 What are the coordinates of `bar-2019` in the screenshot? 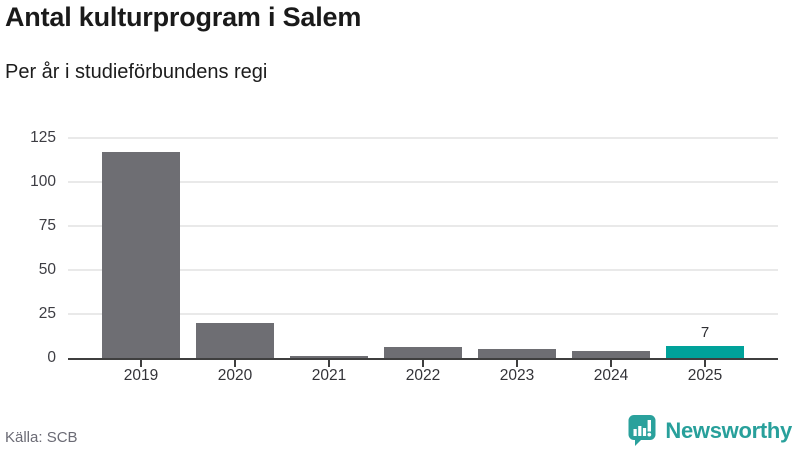 It's located at (141, 255).